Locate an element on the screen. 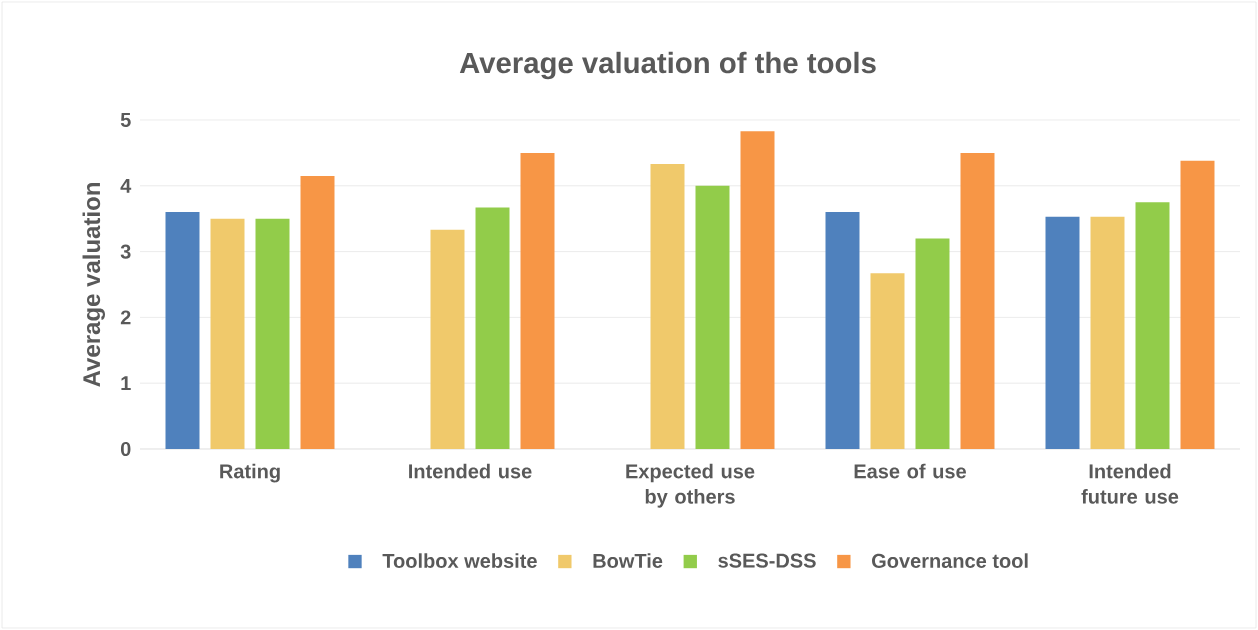 The image size is (1258, 630). y-tick-label: 2 is located at coordinates (125, 317).